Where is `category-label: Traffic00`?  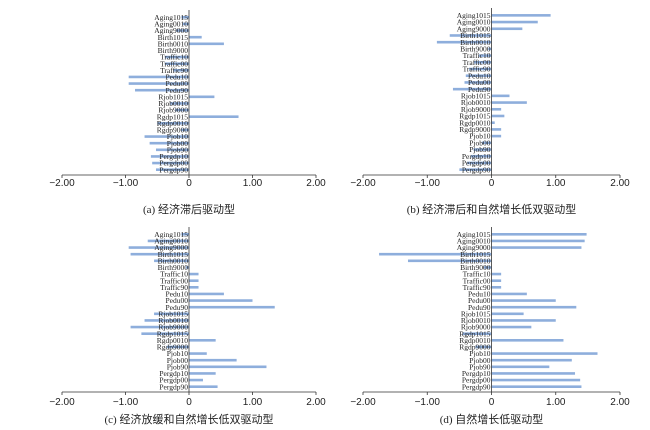
category-label: Traffic00 is located at coordinates (174, 63).